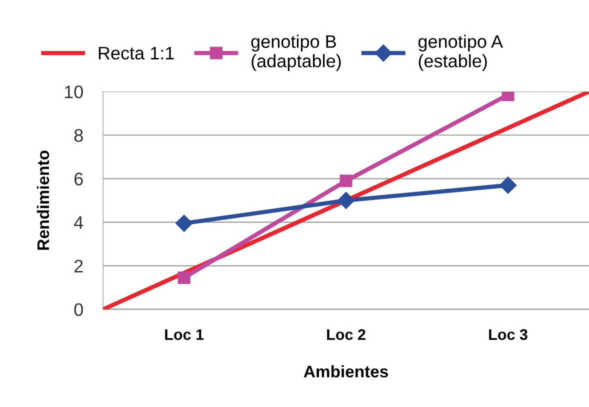 The width and height of the screenshot is (589, 407). Describe the element at coordinates (78, 266) in the screenshot. I see `y-tick-label: 2` at that location.